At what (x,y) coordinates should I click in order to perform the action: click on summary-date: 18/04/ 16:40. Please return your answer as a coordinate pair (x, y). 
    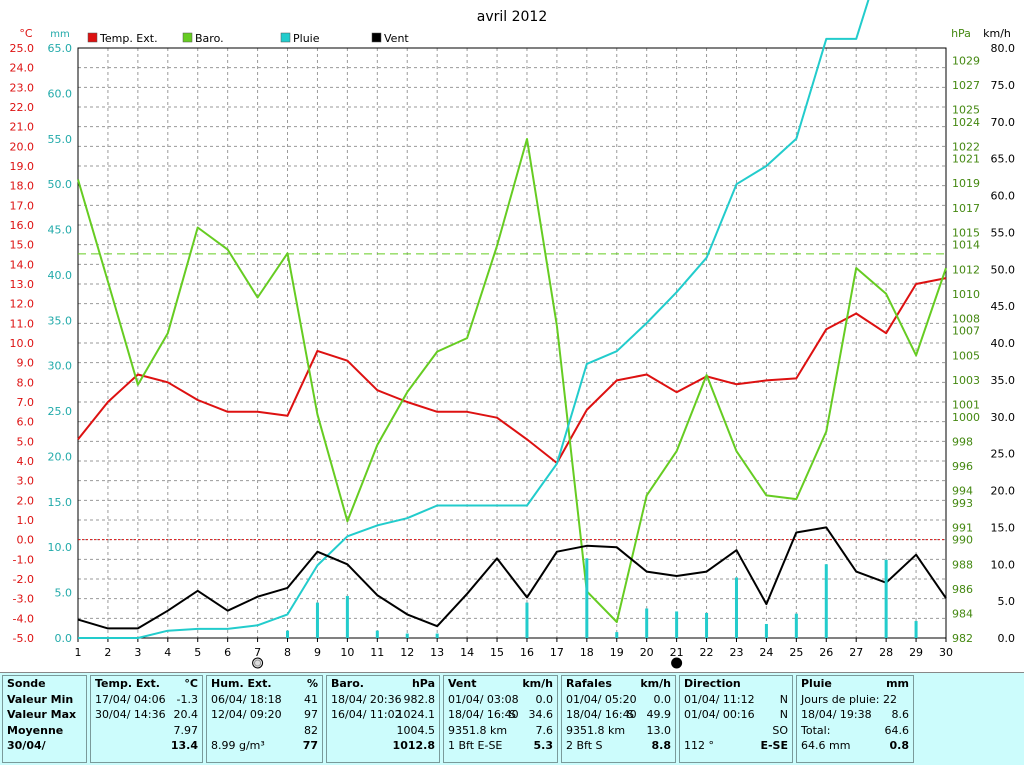
    Looking at the image, I should click on (601, 714).